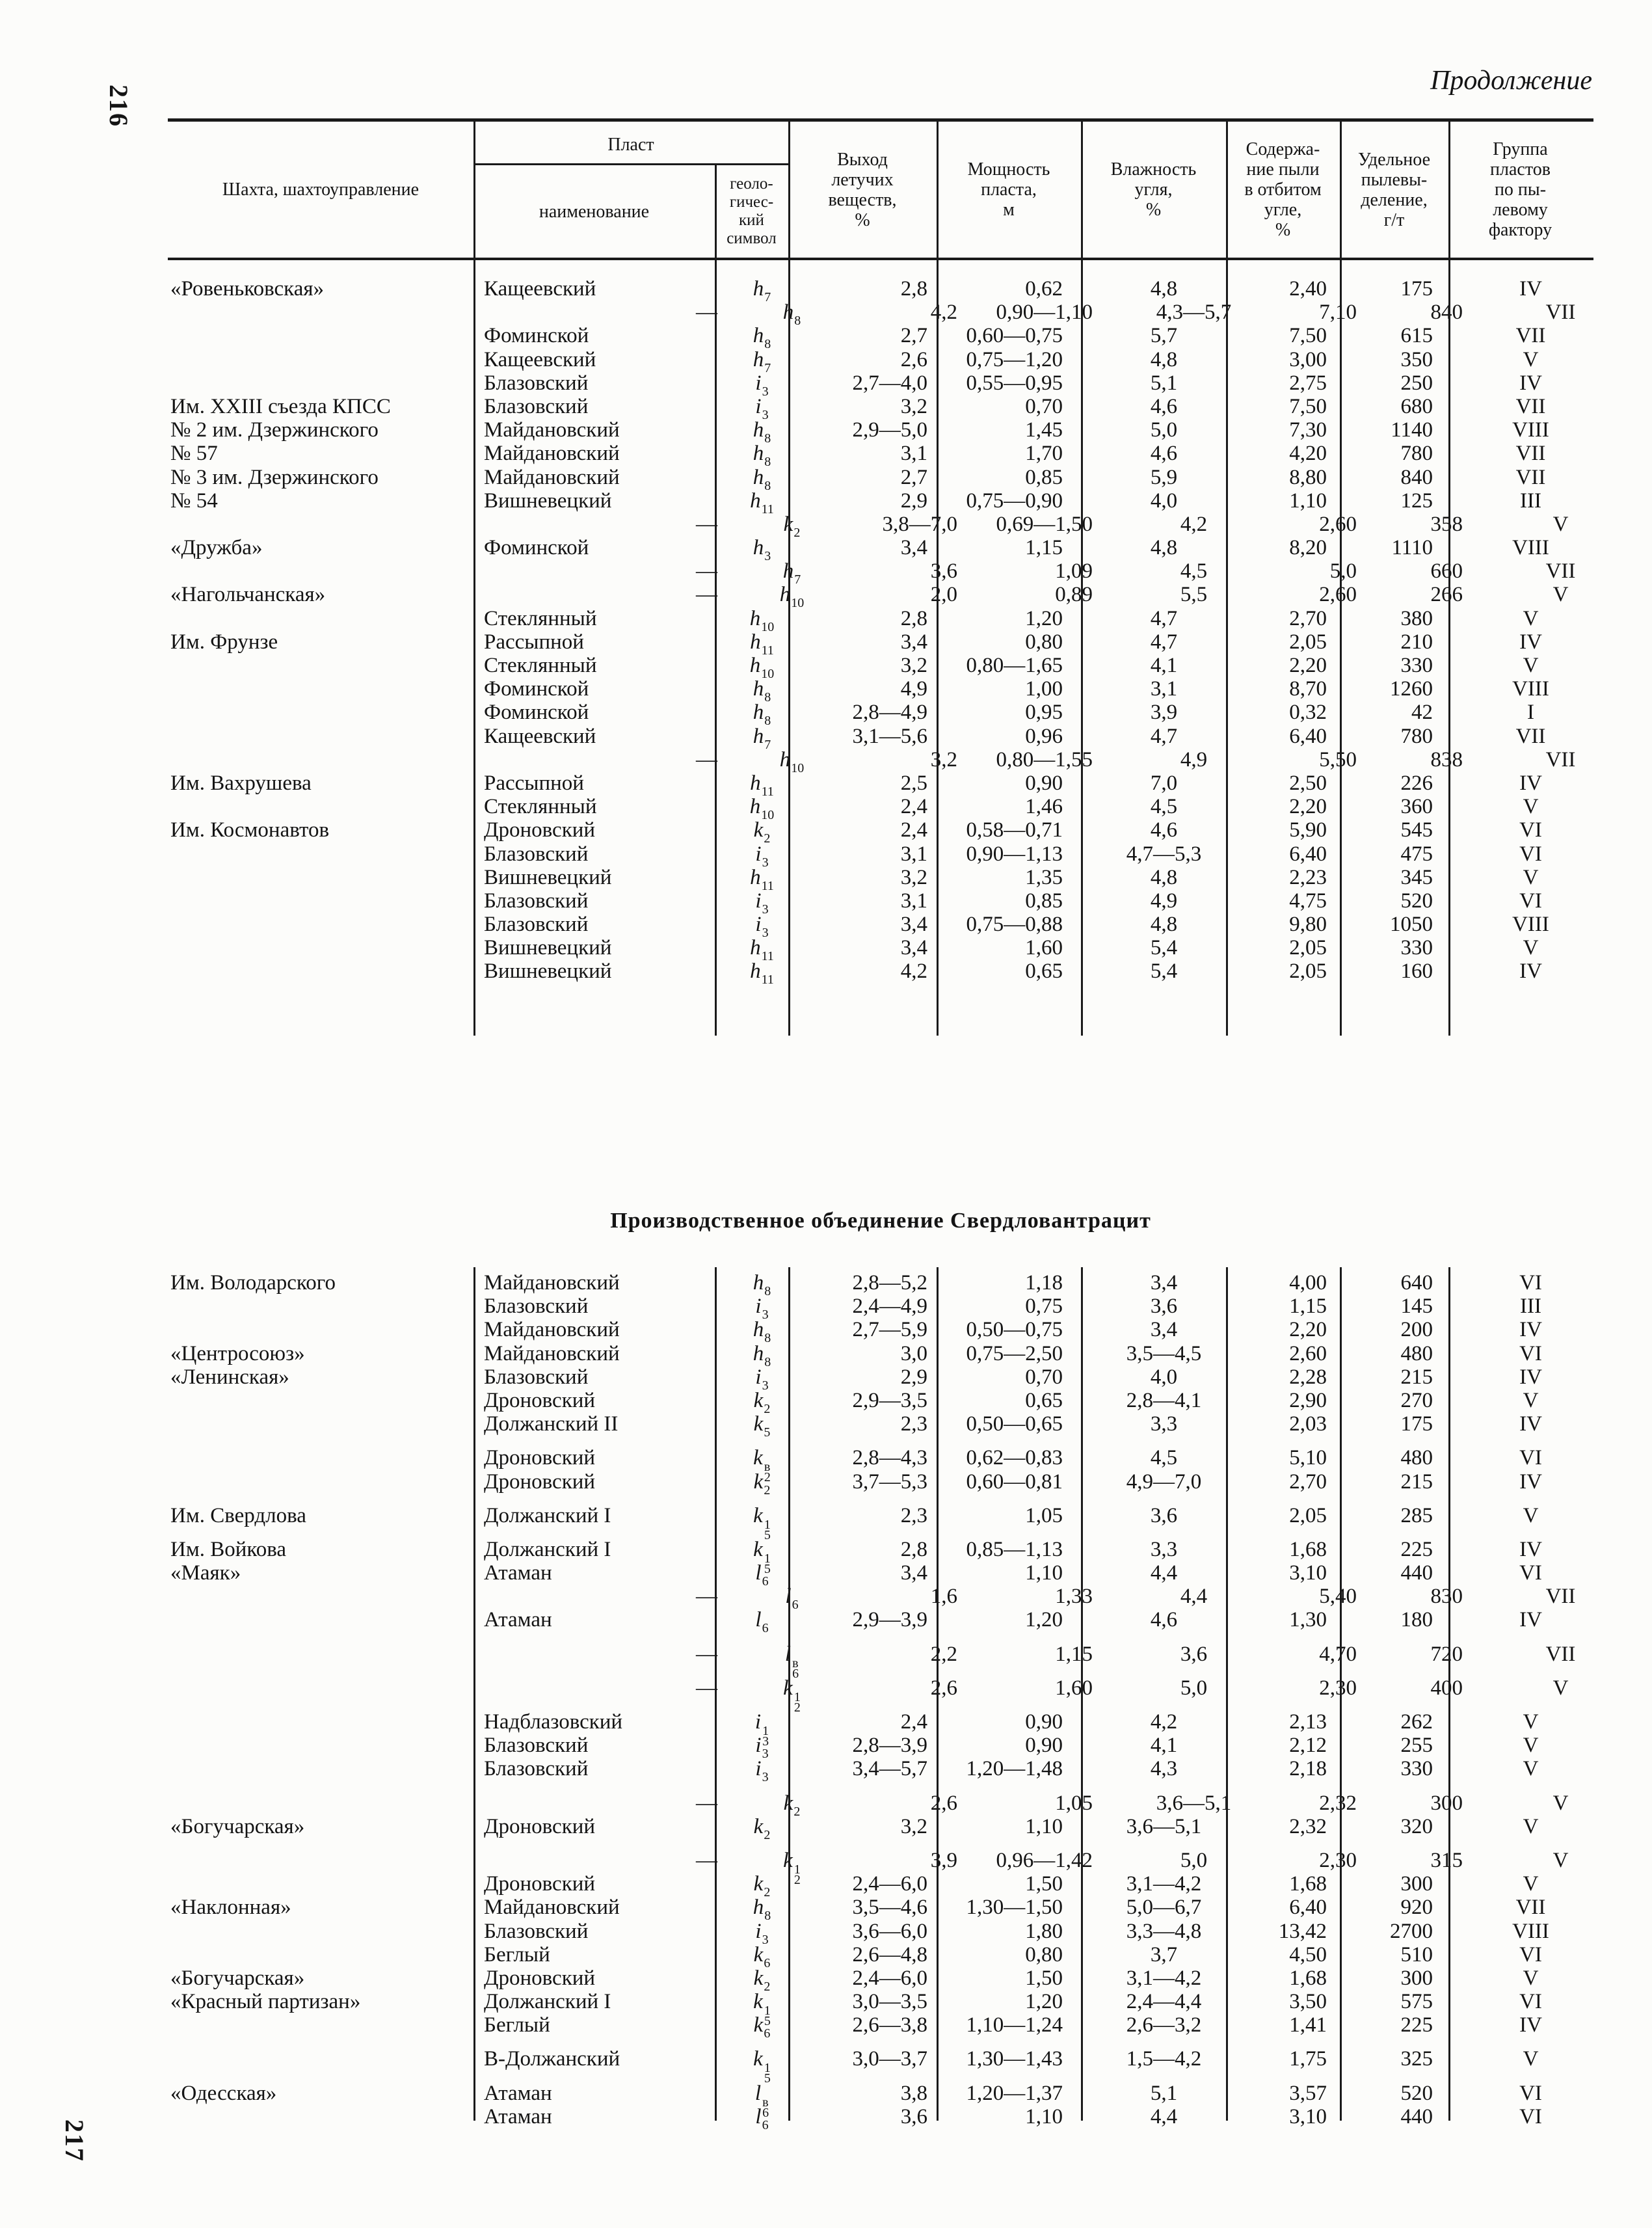 This screenshot has height=2228, width=1652. Describe the element at coordinates (1416, 901) in the screenshot. I see `cell-emission: 520` at that location.